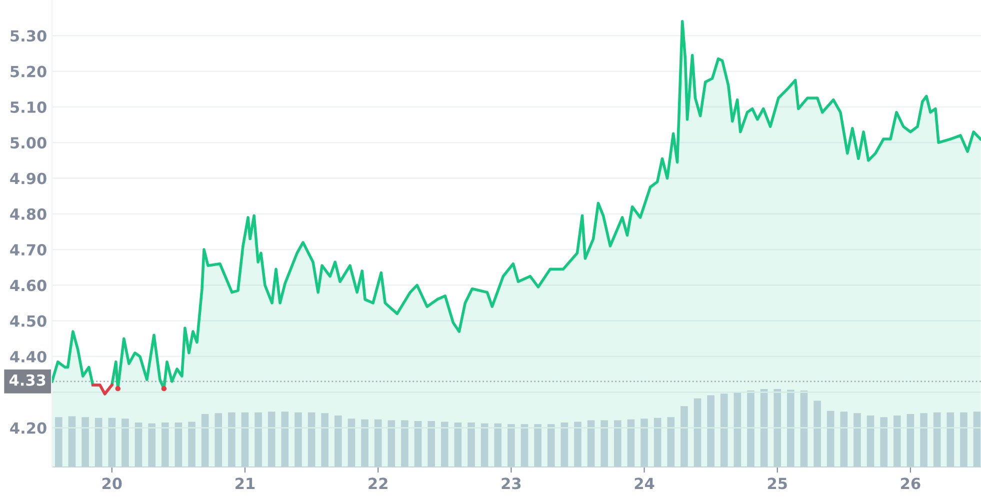 This screenshot has height=500, width=981. Describe the element at coordinates (27, 380) in the screenshot. I see `ref-line-label: 4.33` at that location.